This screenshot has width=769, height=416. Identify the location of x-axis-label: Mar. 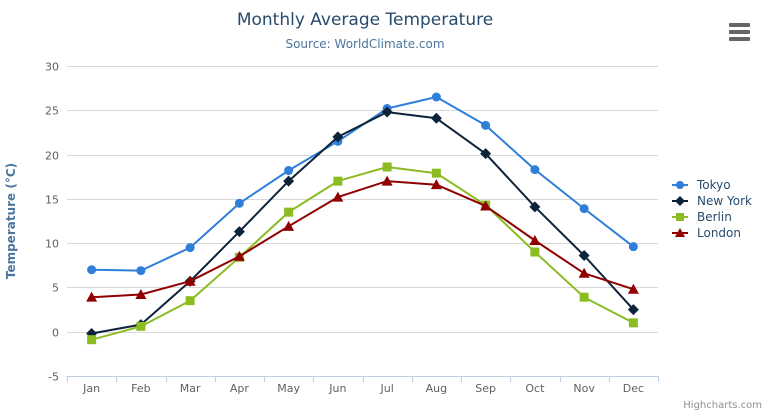
(190, 388).